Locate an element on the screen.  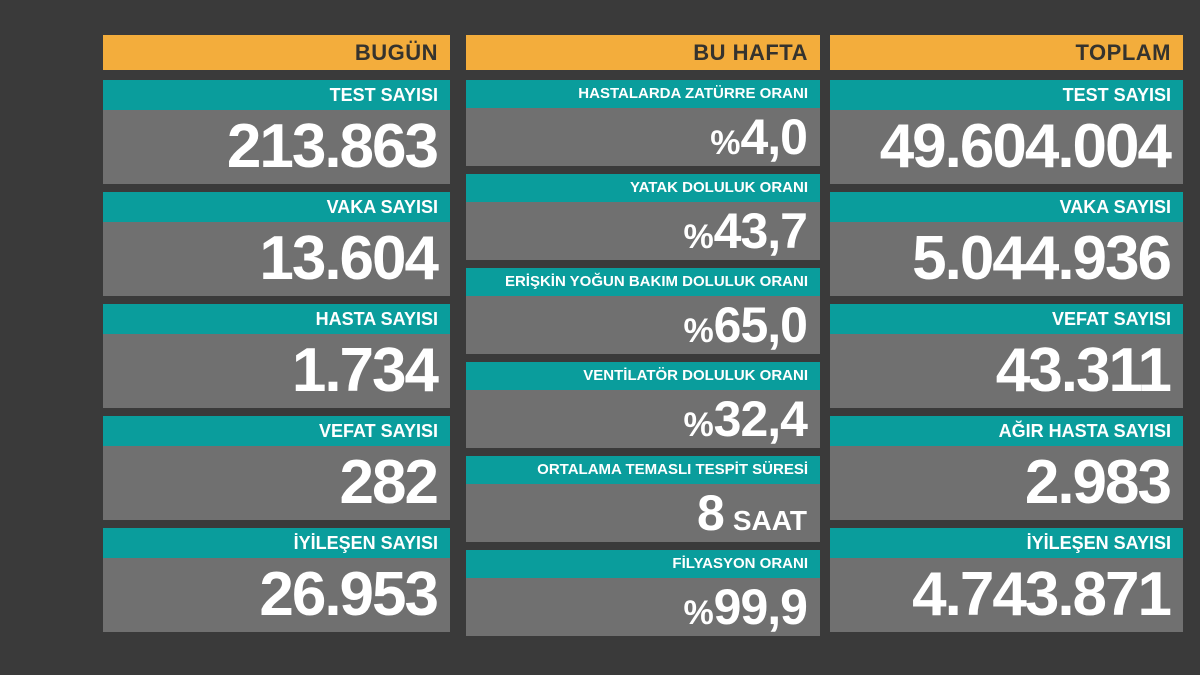
column-header-this-week: BU HAFTA is located at coordinates (643, 52).